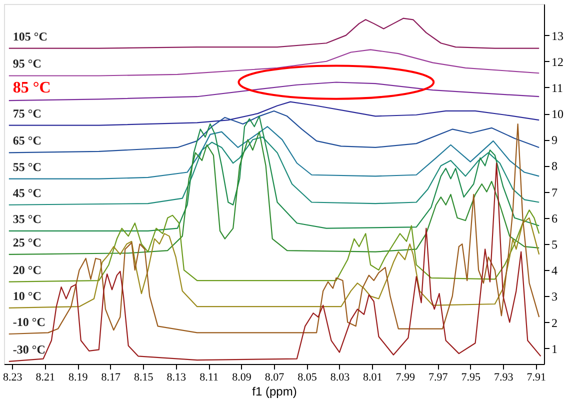  I want to click on x-tick-label: 8.19, so click(78, 378).